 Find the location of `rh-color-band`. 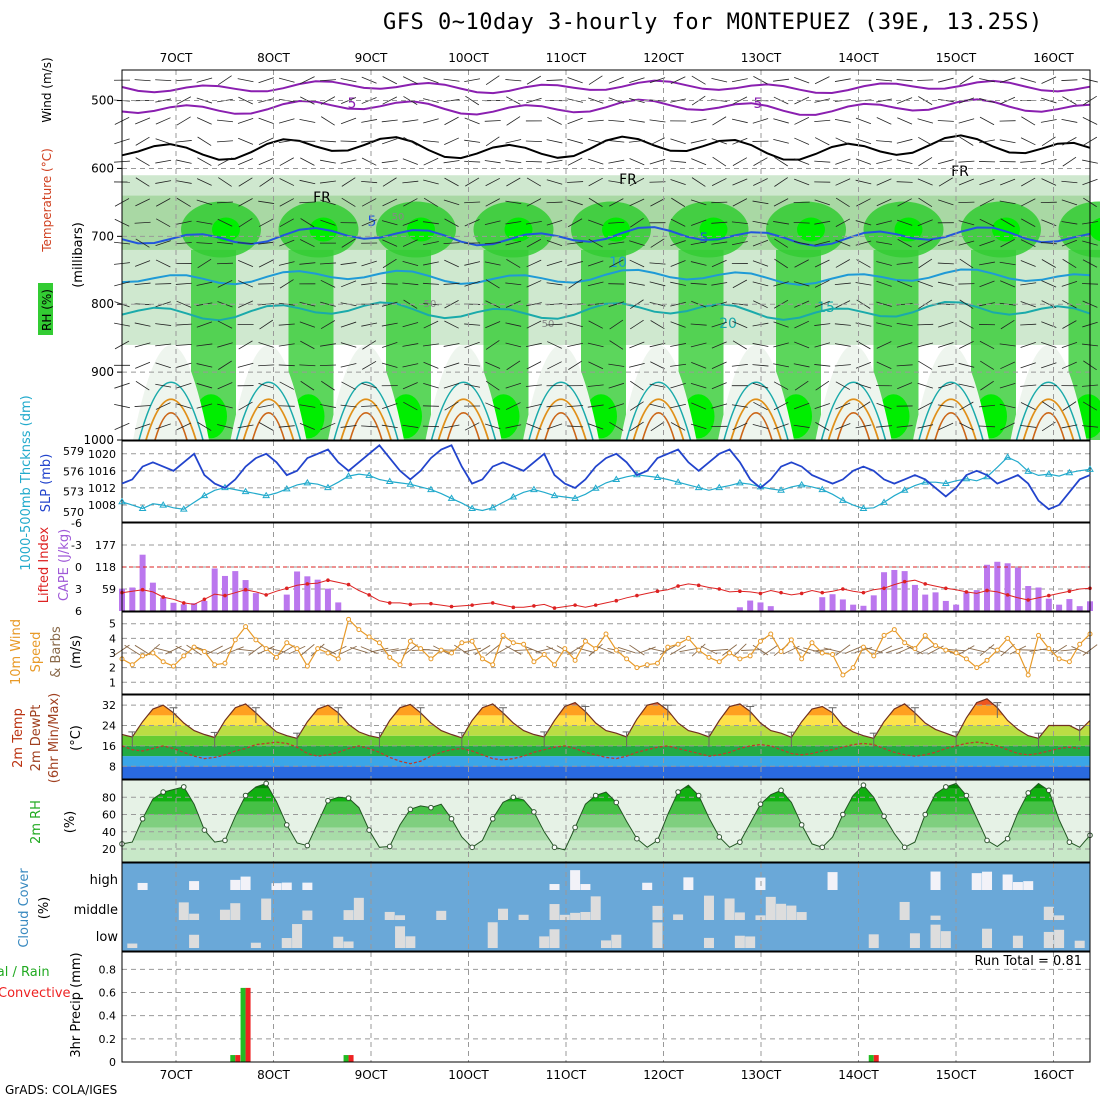

rh-color-band is located at coordinates (606, 821).